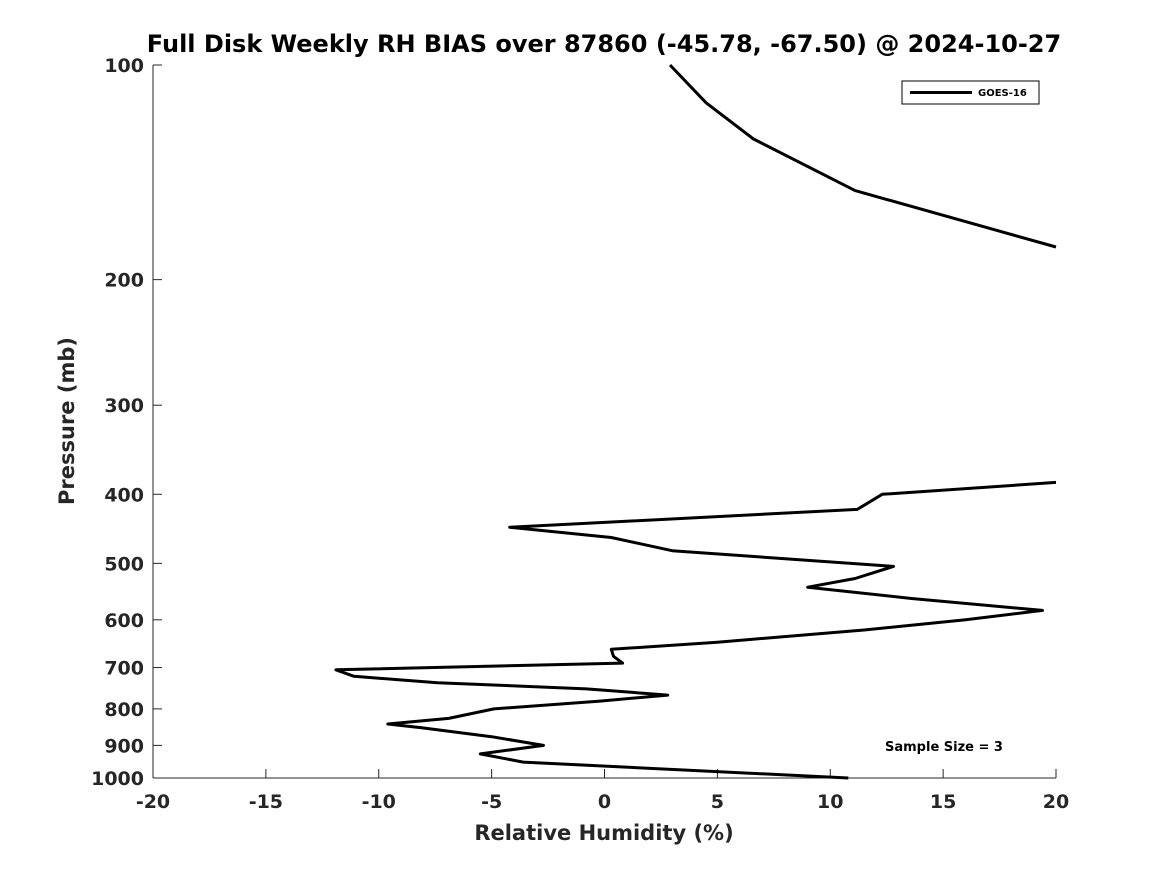 This screenshot has height=880, width=1167. What do you see at coordinates (124, 669) in the screenshot?
I see `y-tick-label: 700` at bounding box center [124, 669].